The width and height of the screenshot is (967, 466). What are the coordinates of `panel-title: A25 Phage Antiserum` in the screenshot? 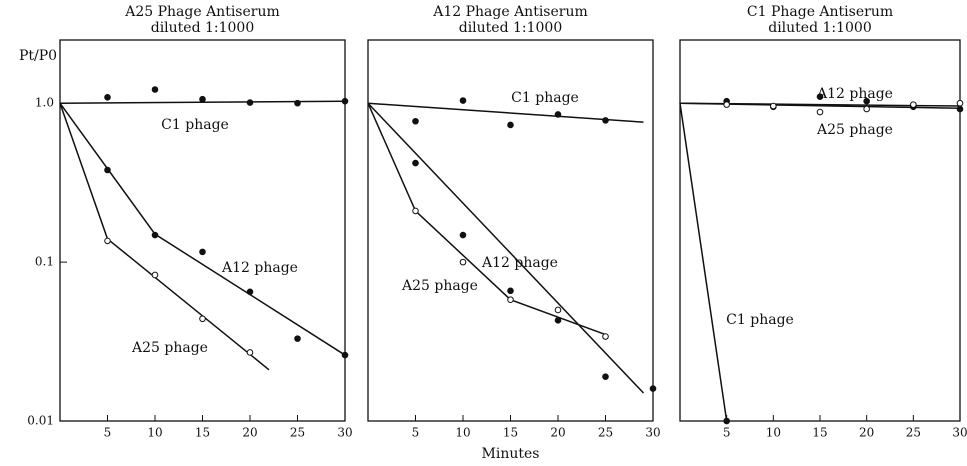 It's located at (202, 12).